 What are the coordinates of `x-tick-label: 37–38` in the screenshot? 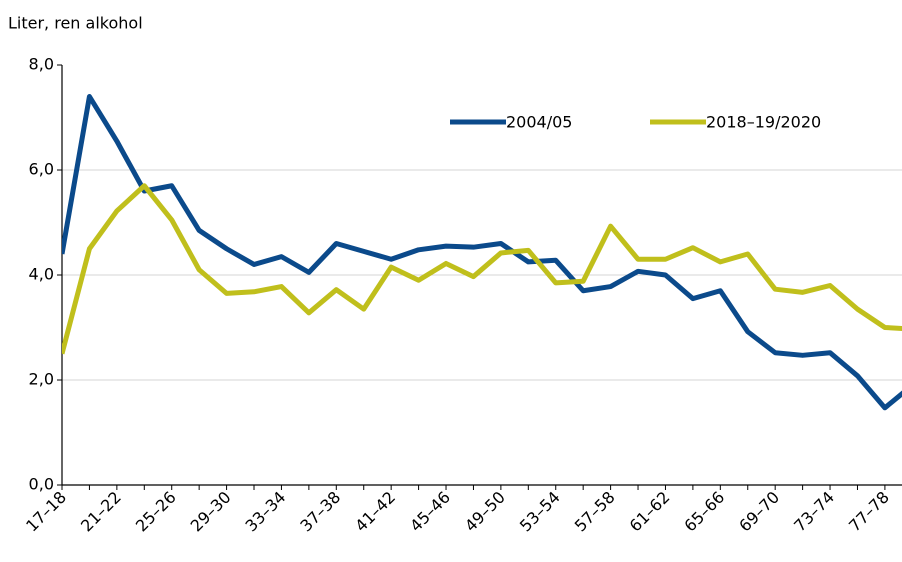 It's located at (320, 512).